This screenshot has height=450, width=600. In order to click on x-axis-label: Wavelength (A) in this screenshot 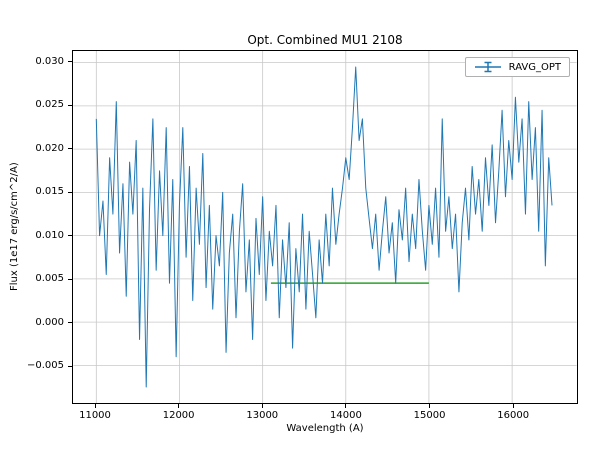, I will do `click(325, 428)`.